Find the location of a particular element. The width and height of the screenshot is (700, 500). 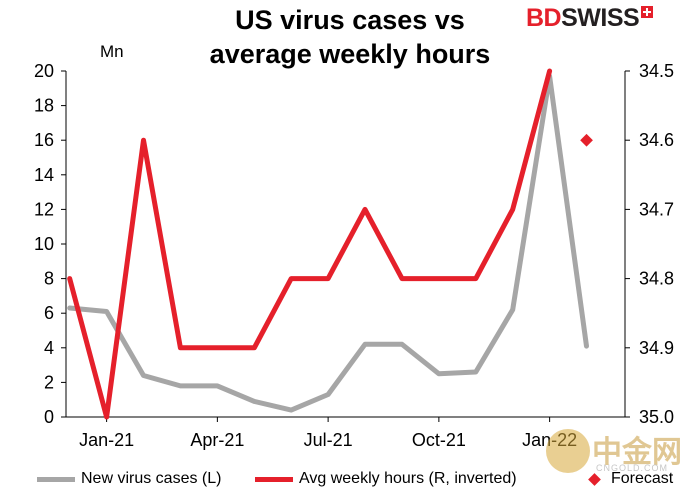

legend-swatch-cases is located at coordinates (56, 479).